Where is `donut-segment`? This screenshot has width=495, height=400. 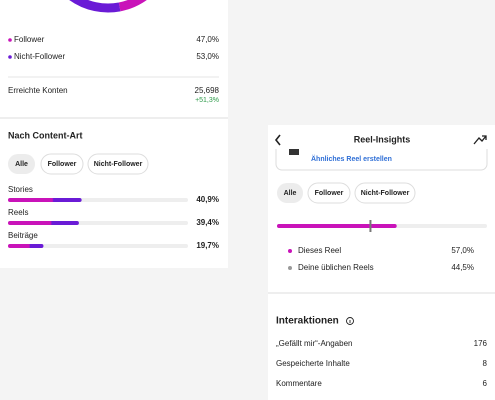 donut-segment is located at coordinates (95, 6).